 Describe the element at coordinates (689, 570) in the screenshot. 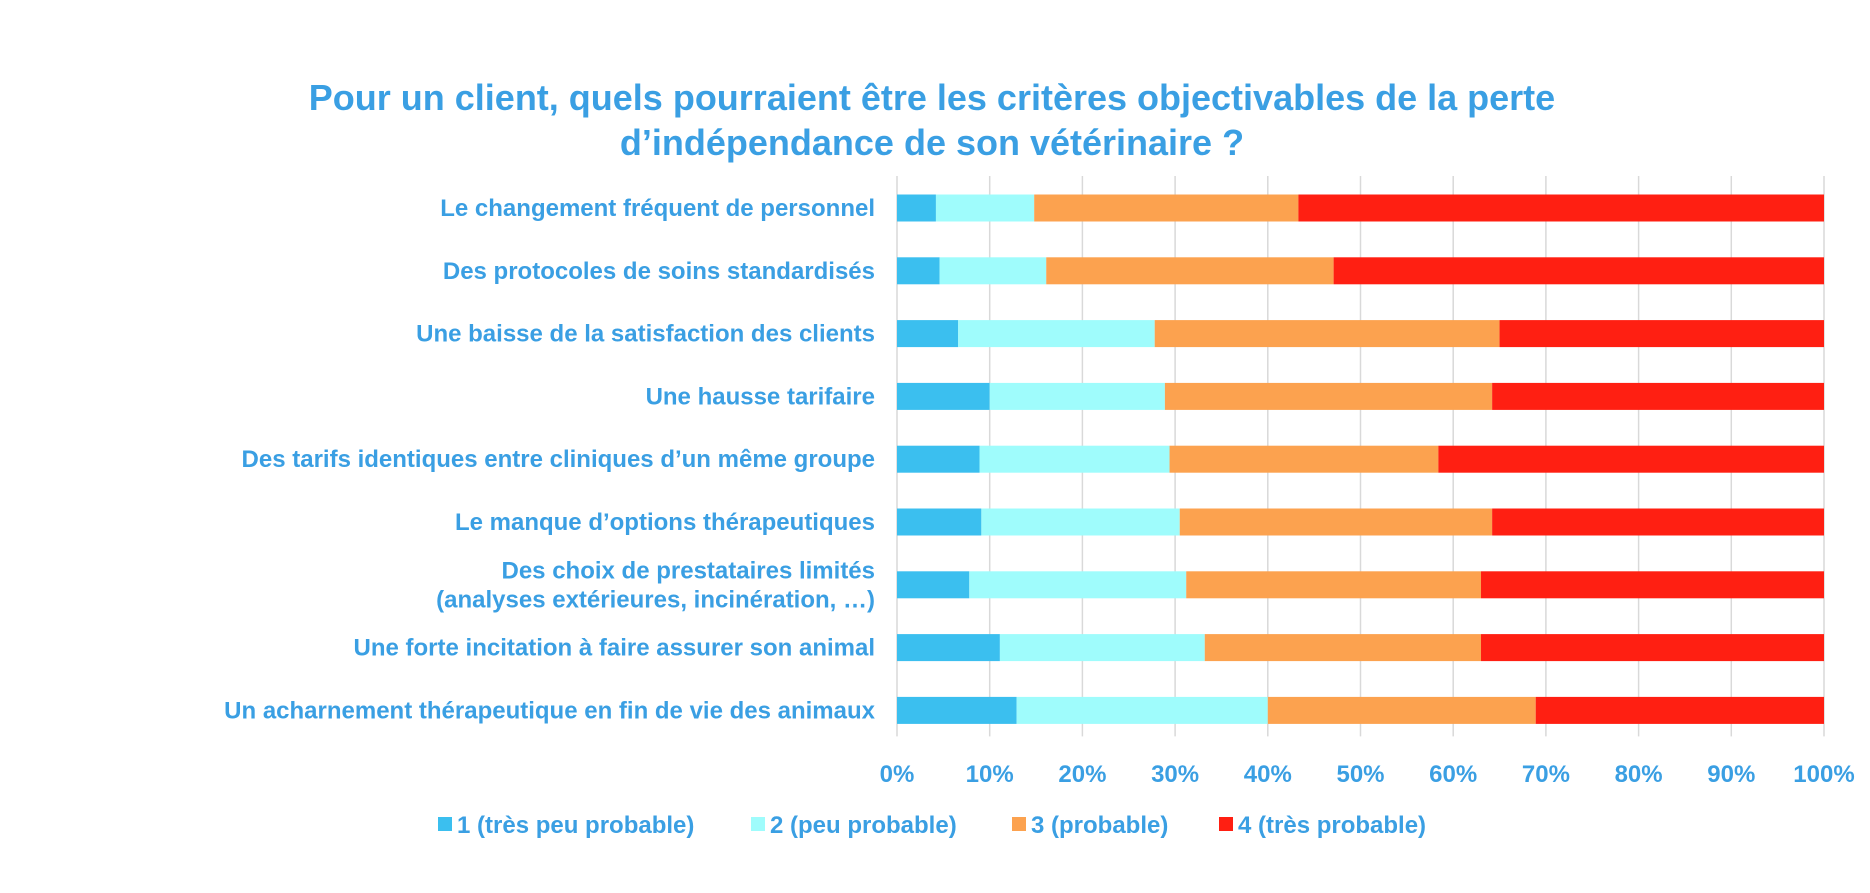

I see `category-label: Des choix de prestataires limités` at that location.